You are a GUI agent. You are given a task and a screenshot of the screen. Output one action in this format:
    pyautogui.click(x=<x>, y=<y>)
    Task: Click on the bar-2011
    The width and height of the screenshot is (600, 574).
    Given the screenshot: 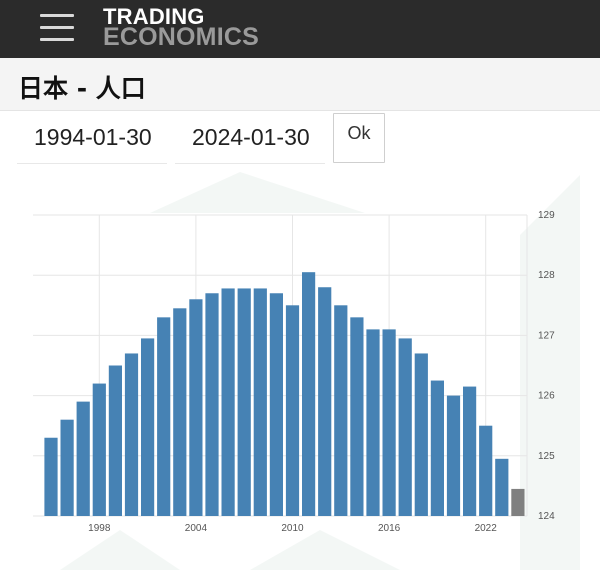 What is the action you would take?
    pyautogui.click(x=309, y=394)
    